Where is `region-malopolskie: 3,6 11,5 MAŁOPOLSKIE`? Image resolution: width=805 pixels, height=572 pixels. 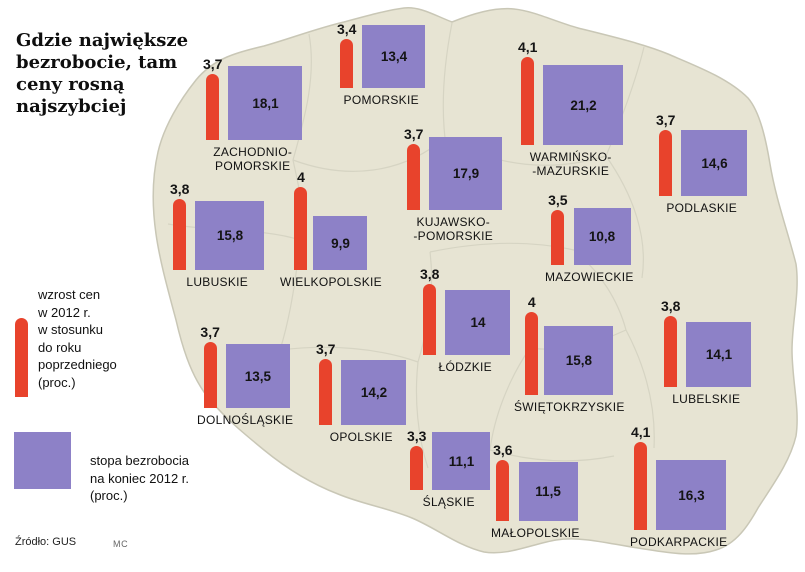 region-malopolskie: 3,6 11,5 MAŁOPOLSKIE is located at coordinates (535, 491).